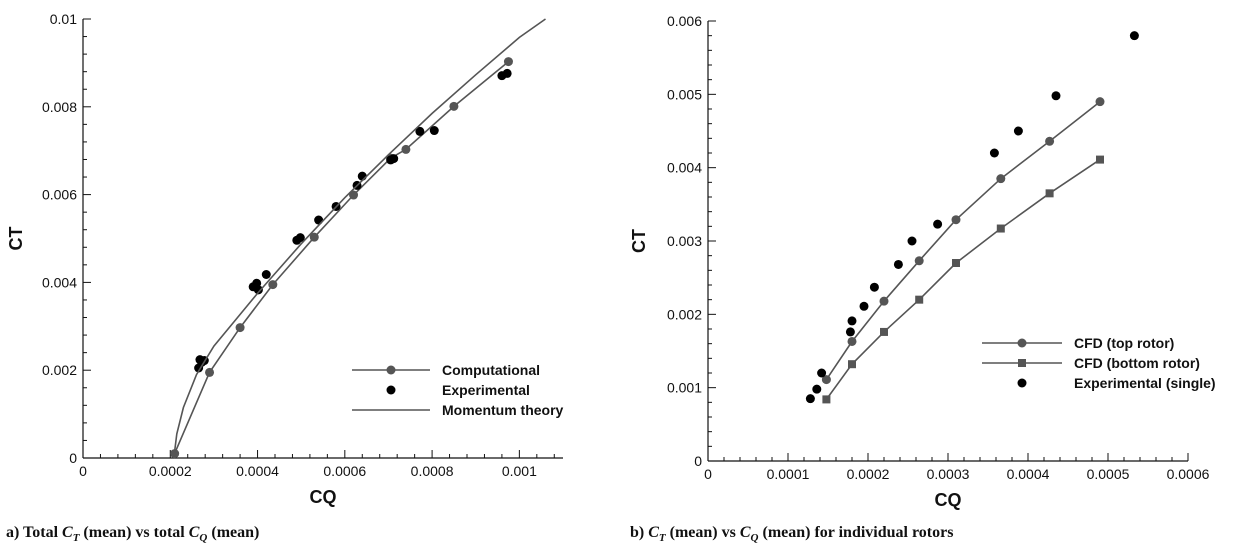  I want to click on chart-a-x-tick-label: 0.0008, so click(432, 471).